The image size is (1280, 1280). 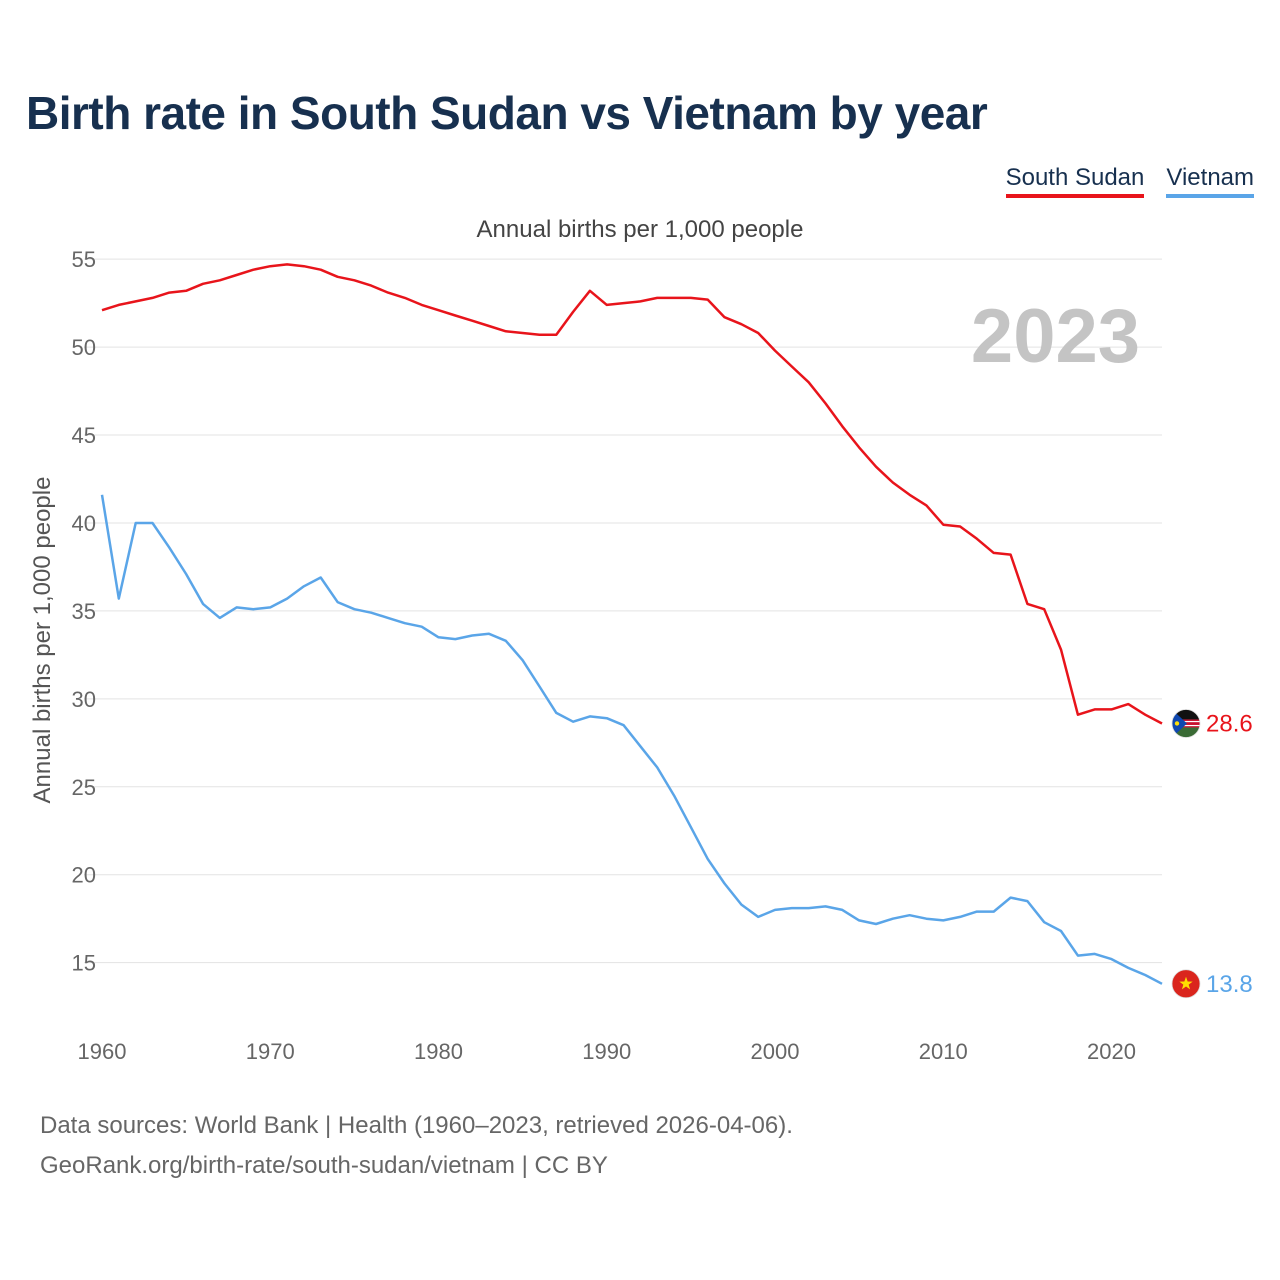 I want to click on x-tick-label-1990: 1990, so click(x=606, y=1051).